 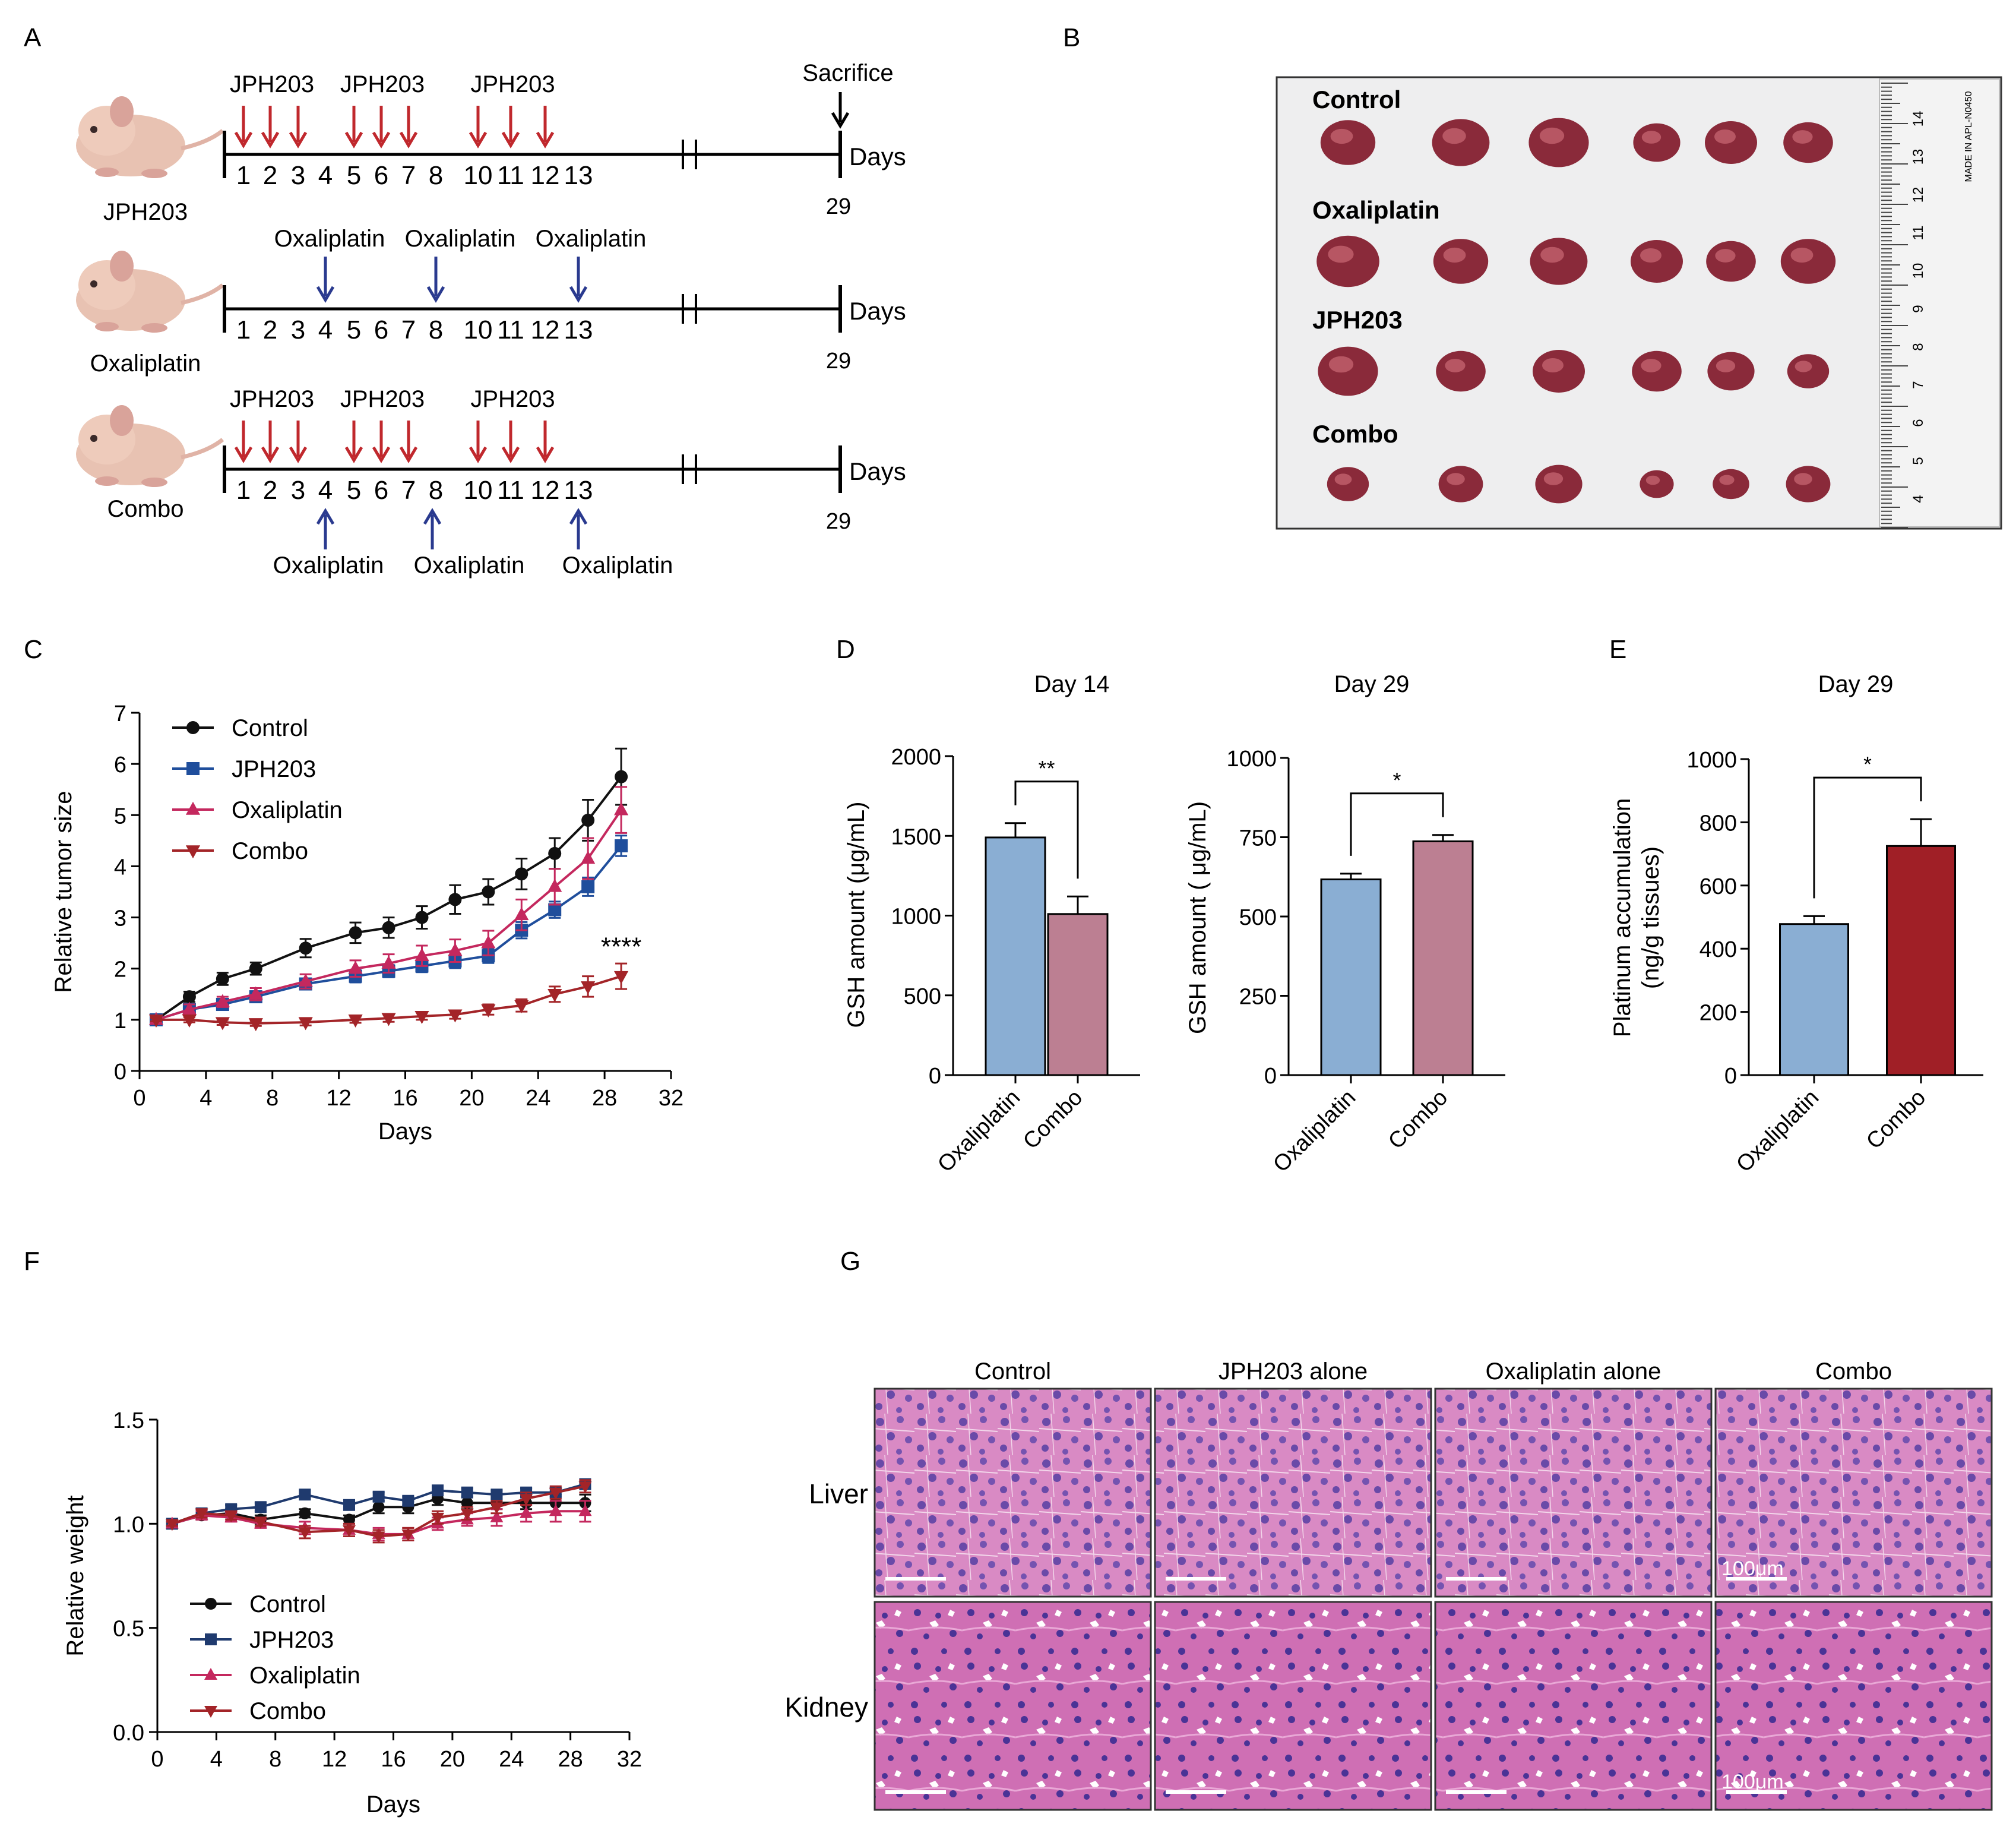 I want to click on day-number: 8, so click(x=436, y=175).